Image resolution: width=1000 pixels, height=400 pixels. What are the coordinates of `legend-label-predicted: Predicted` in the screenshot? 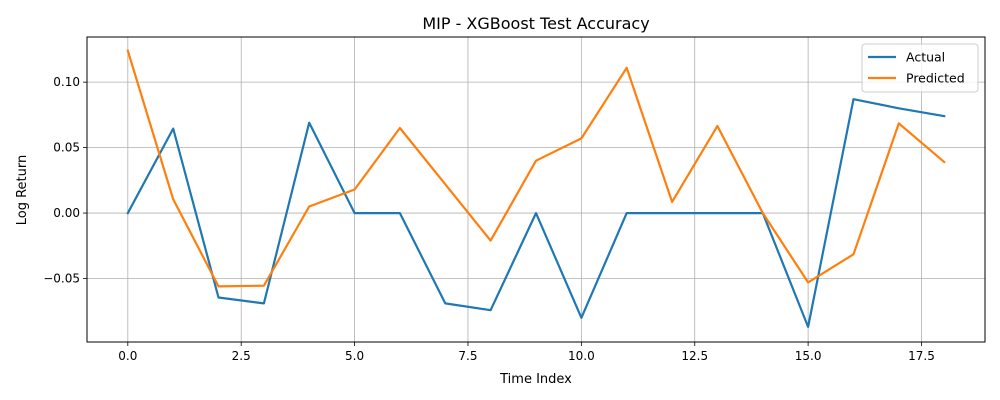 It's located at (935, 78).